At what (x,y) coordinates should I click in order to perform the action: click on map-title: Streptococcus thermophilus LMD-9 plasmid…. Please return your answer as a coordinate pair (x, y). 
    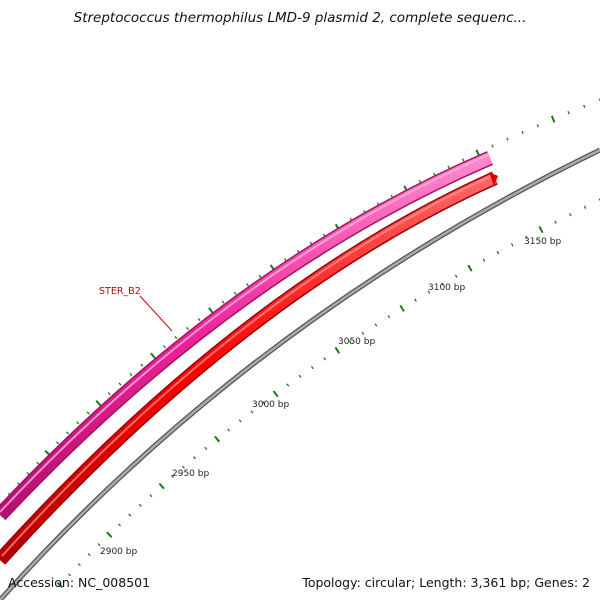
    Looking at the image, I should click on (300, 18).